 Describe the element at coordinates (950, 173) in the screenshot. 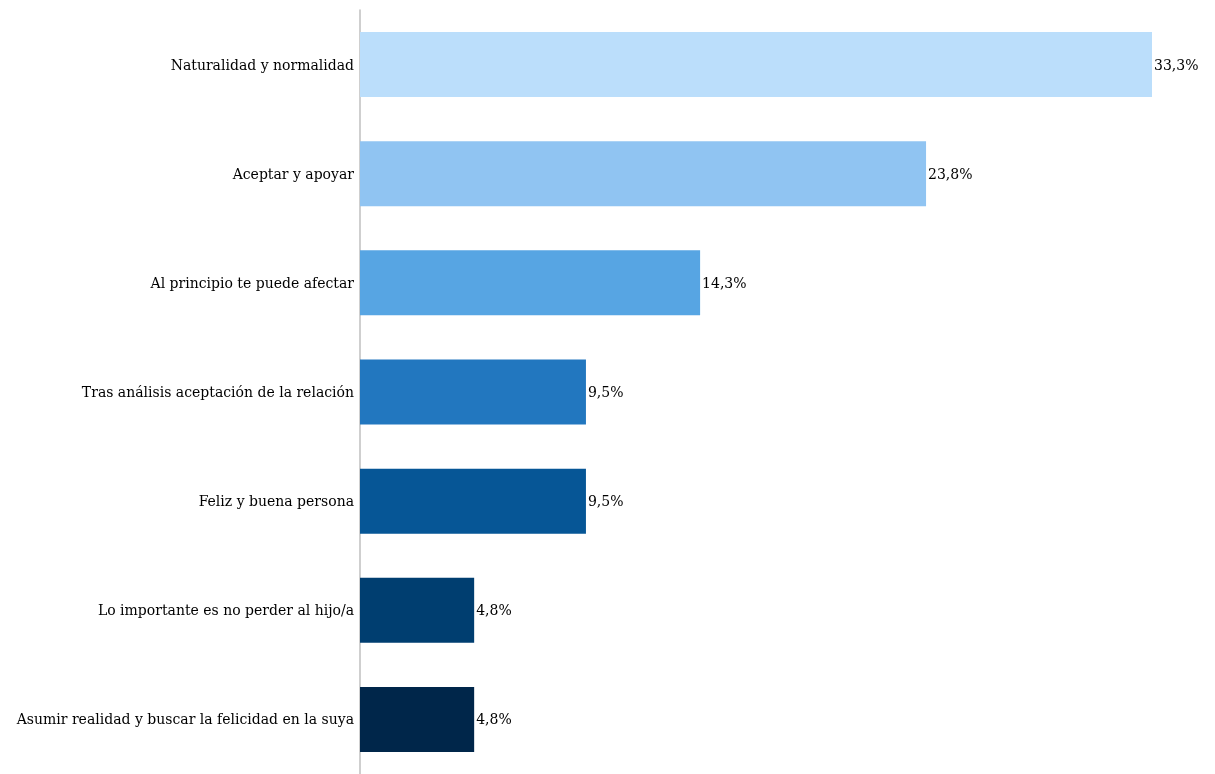

I see `data-label: 23,8%` at that location.